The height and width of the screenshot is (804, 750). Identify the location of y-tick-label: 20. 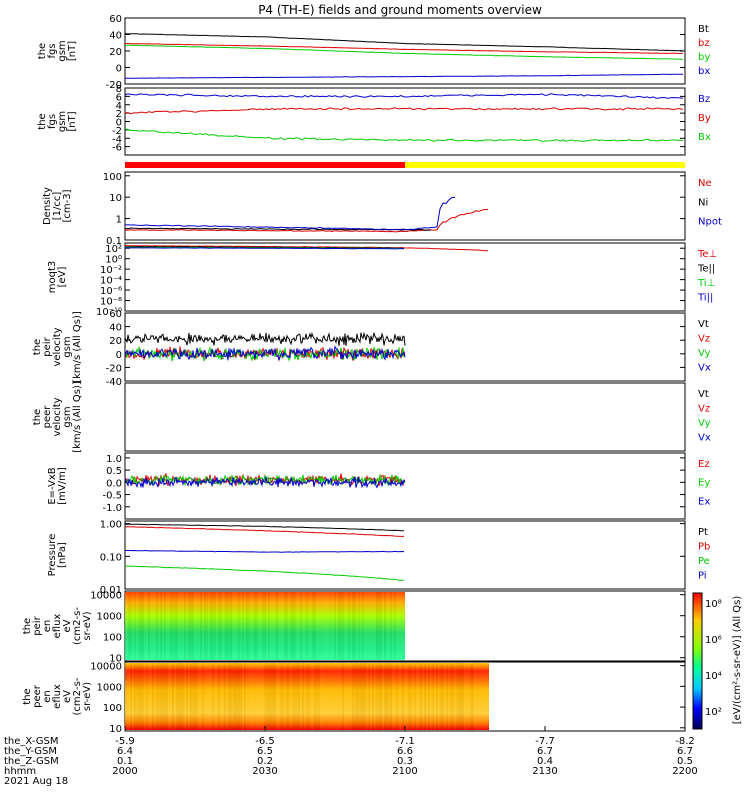
(115, 341).